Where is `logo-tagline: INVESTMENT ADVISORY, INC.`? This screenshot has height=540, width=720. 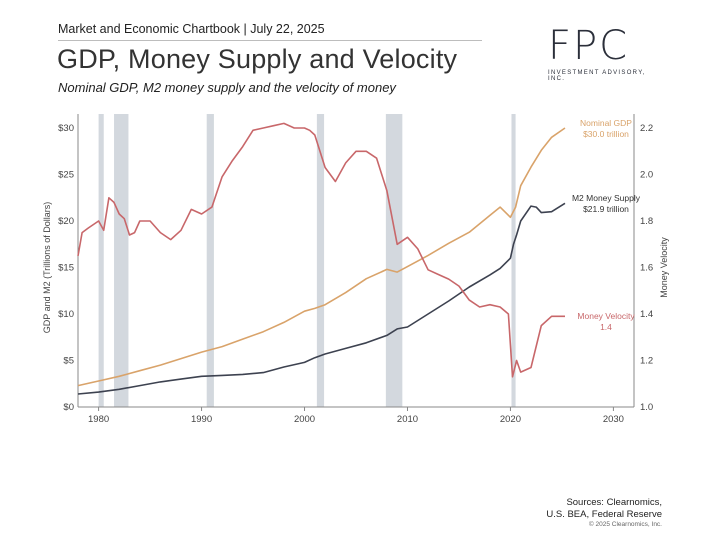 logo-tagline: INVESTMENT ADVISORY, INC. is located at coordinates (597, 76).